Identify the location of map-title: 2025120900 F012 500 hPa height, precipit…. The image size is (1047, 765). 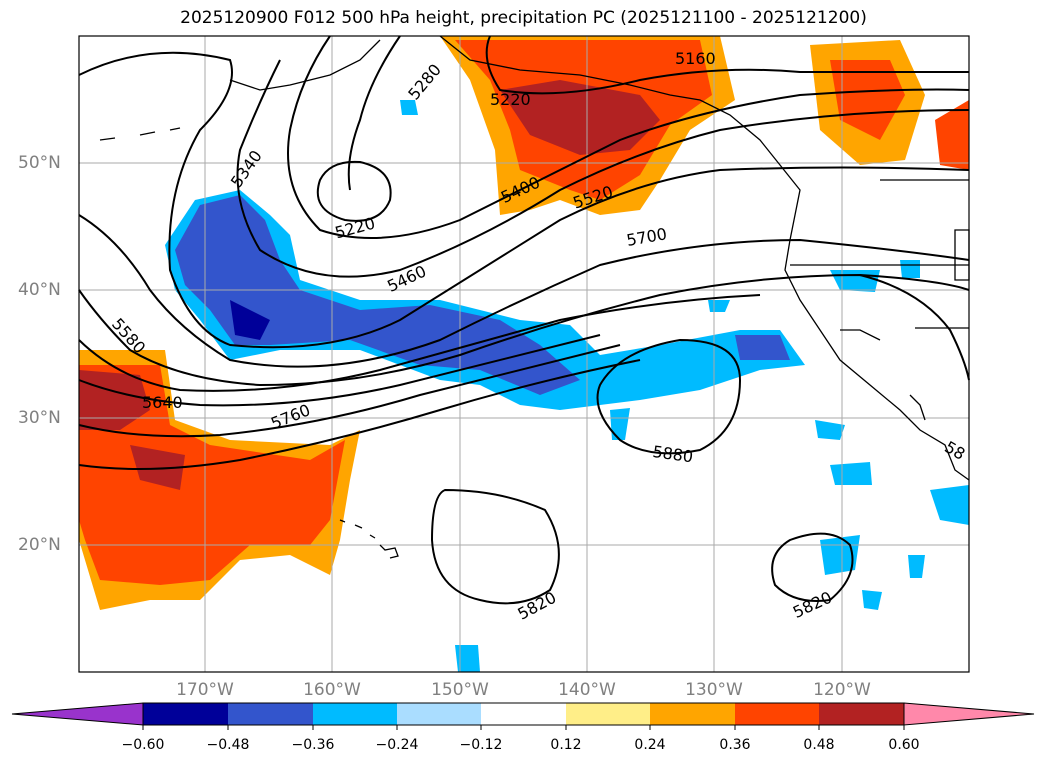
(523, 18).